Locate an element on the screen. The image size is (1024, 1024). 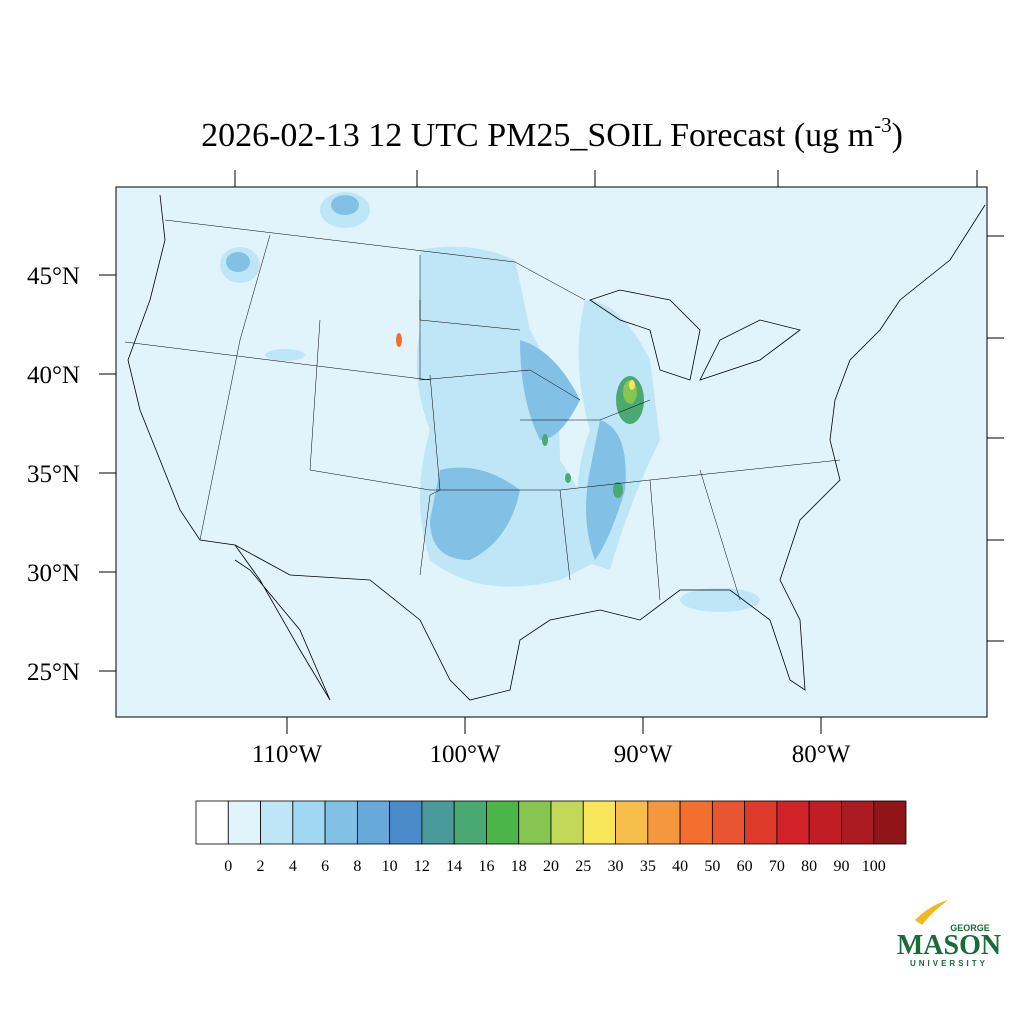
colorbar-label: 14 is located at coordinates (454, 866).